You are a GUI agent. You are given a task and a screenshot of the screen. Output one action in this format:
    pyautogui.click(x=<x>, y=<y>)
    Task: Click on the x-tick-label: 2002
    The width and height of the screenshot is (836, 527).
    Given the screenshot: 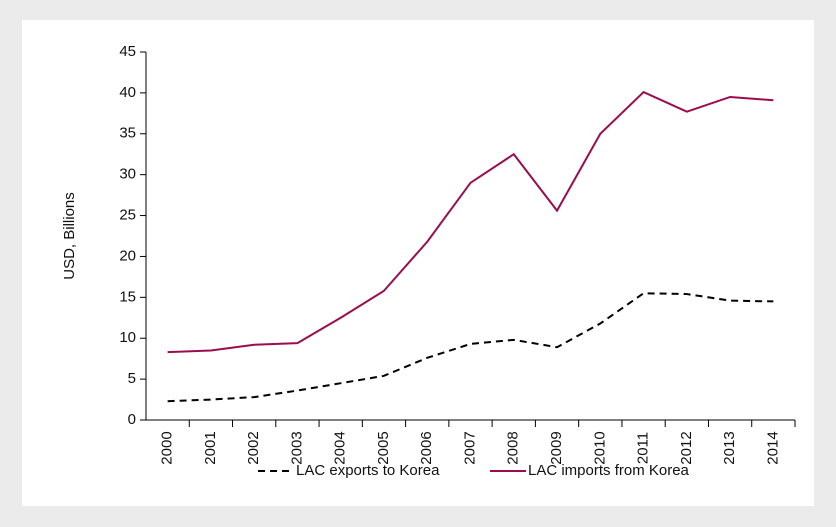 What is the action you would take?
    pyautogui.click(x=253, y=447)
    